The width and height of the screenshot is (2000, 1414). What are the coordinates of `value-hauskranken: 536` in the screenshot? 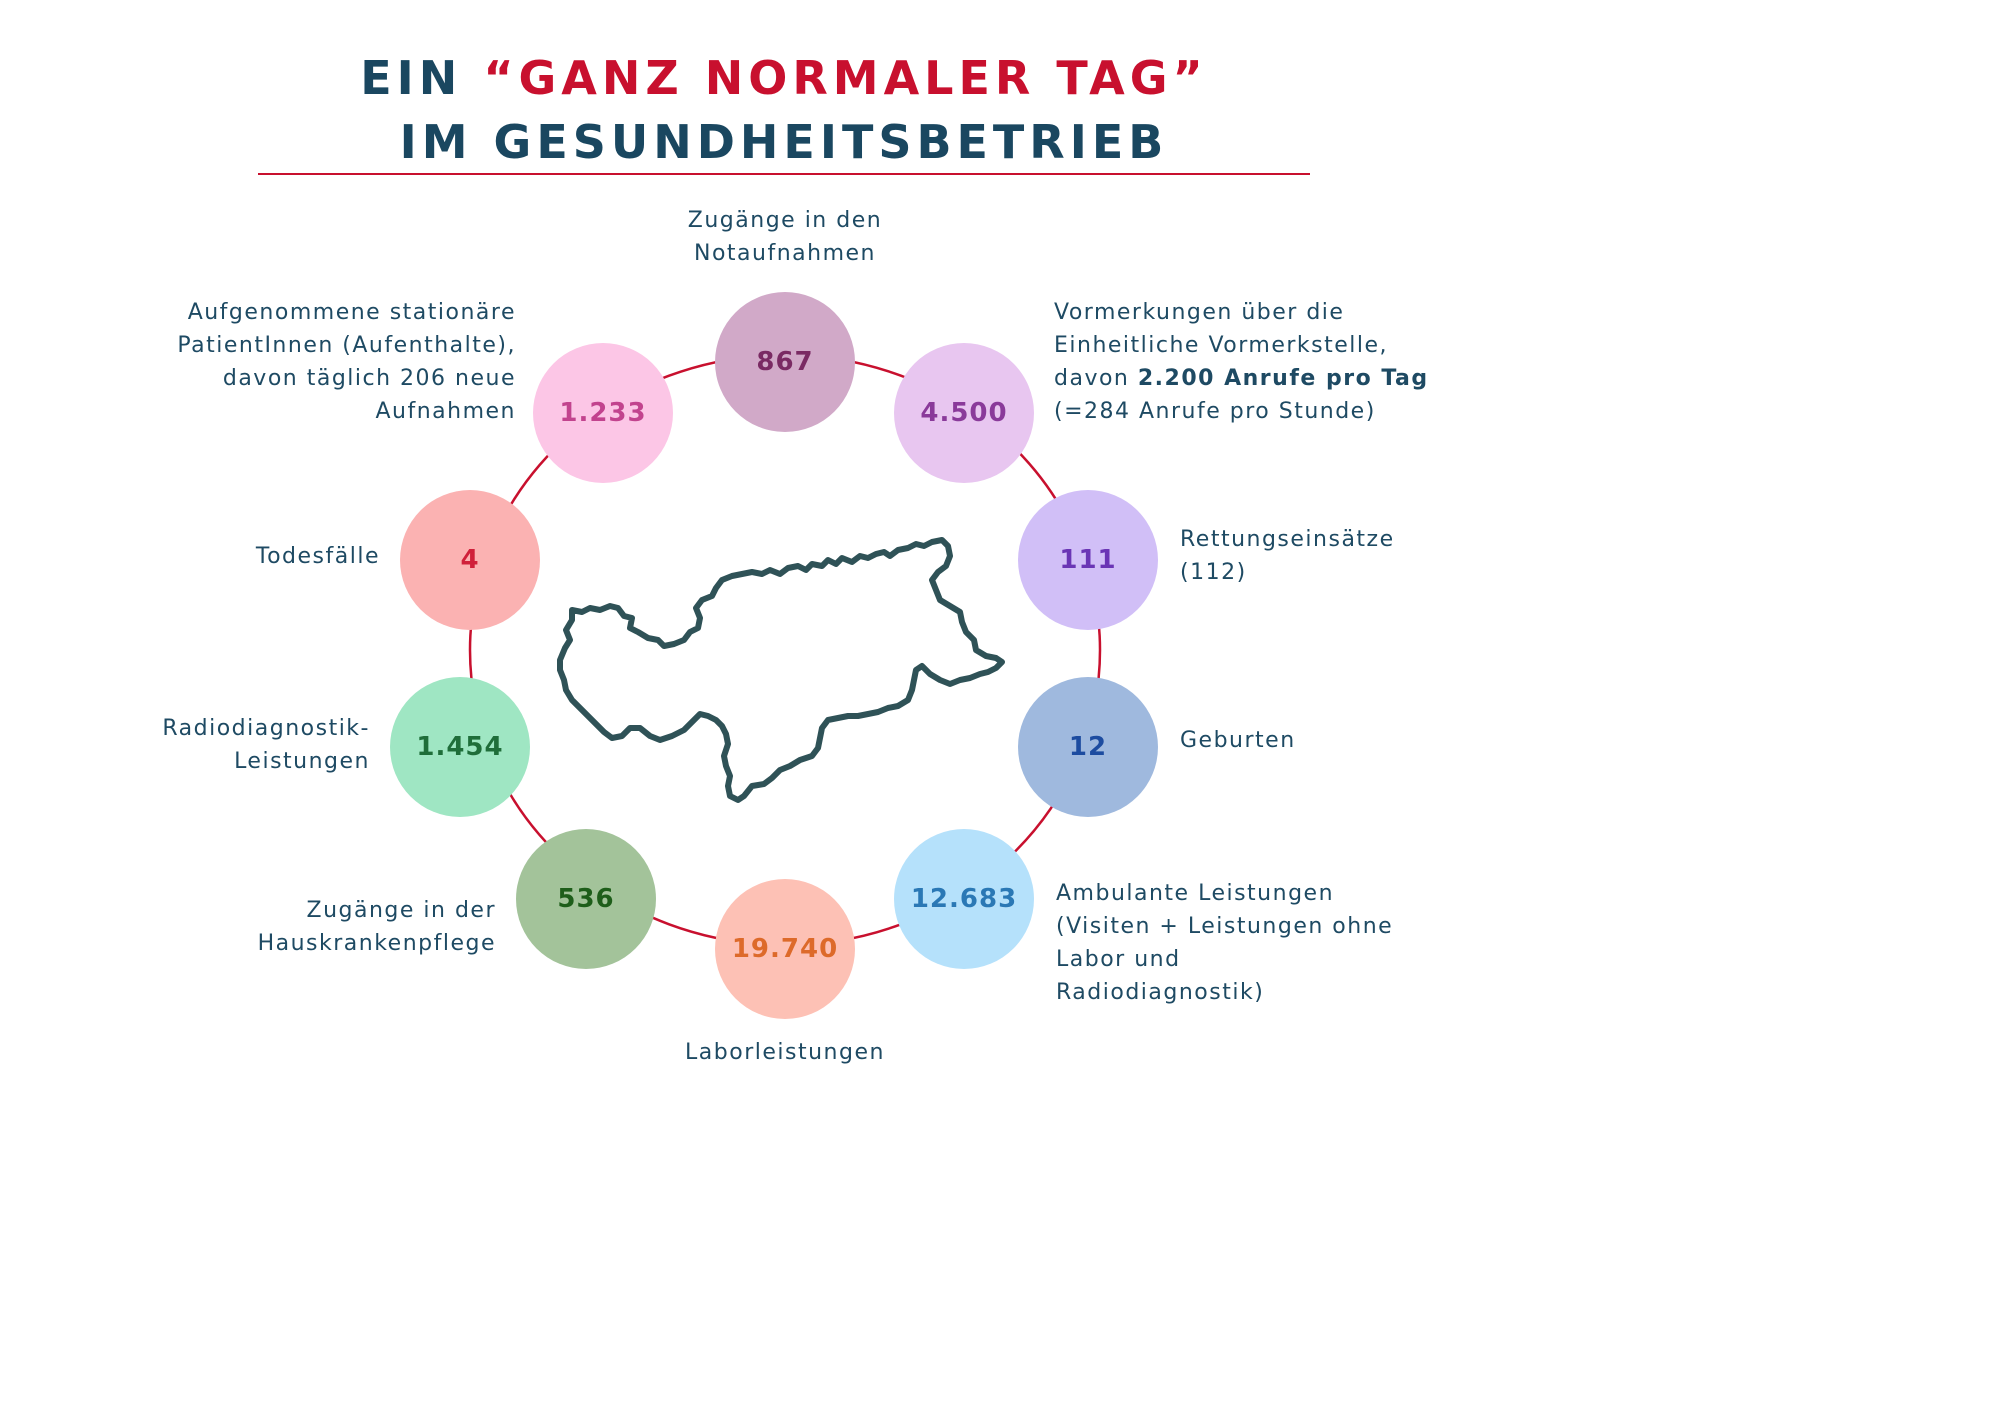 It's located at (586, 899).